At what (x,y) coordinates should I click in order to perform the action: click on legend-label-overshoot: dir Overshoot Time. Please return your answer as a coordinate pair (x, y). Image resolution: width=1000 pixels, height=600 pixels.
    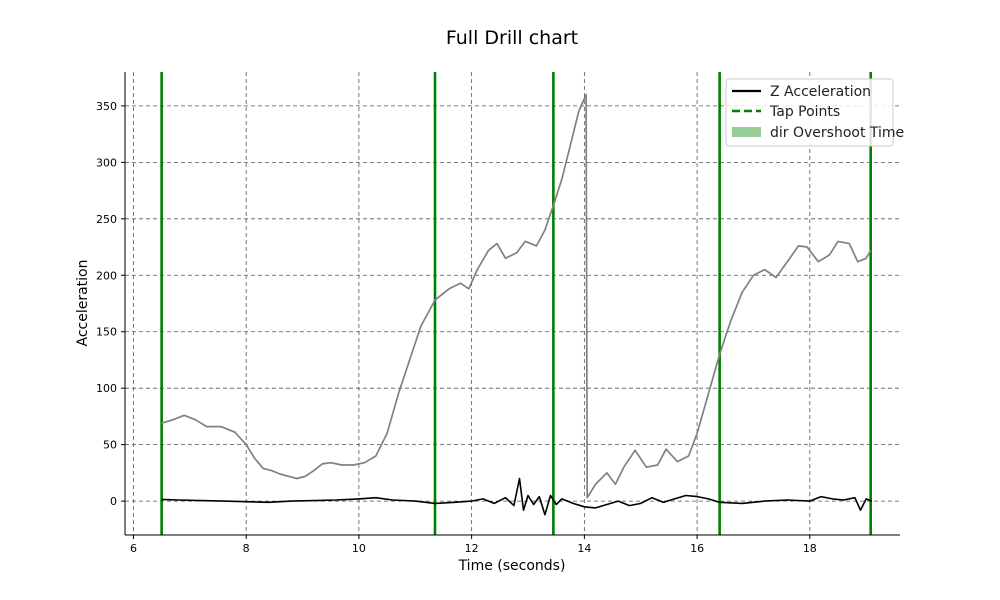
    Looking at the image, I should click on (837, 133).